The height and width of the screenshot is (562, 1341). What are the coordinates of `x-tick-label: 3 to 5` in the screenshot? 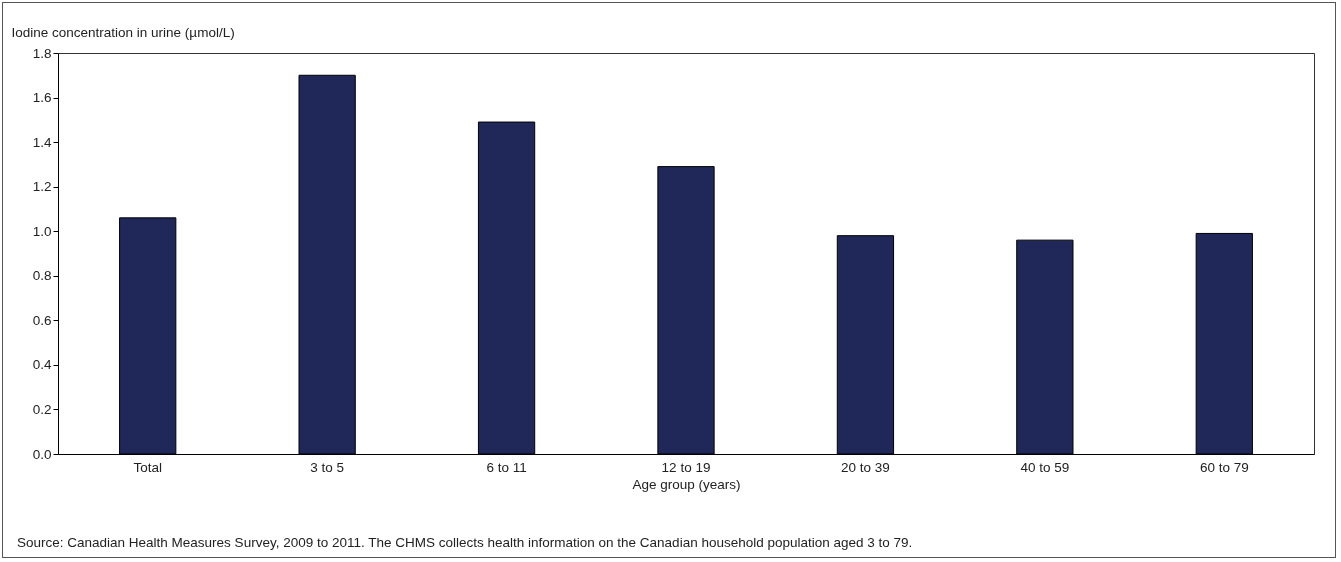 It's located at (327, 467).